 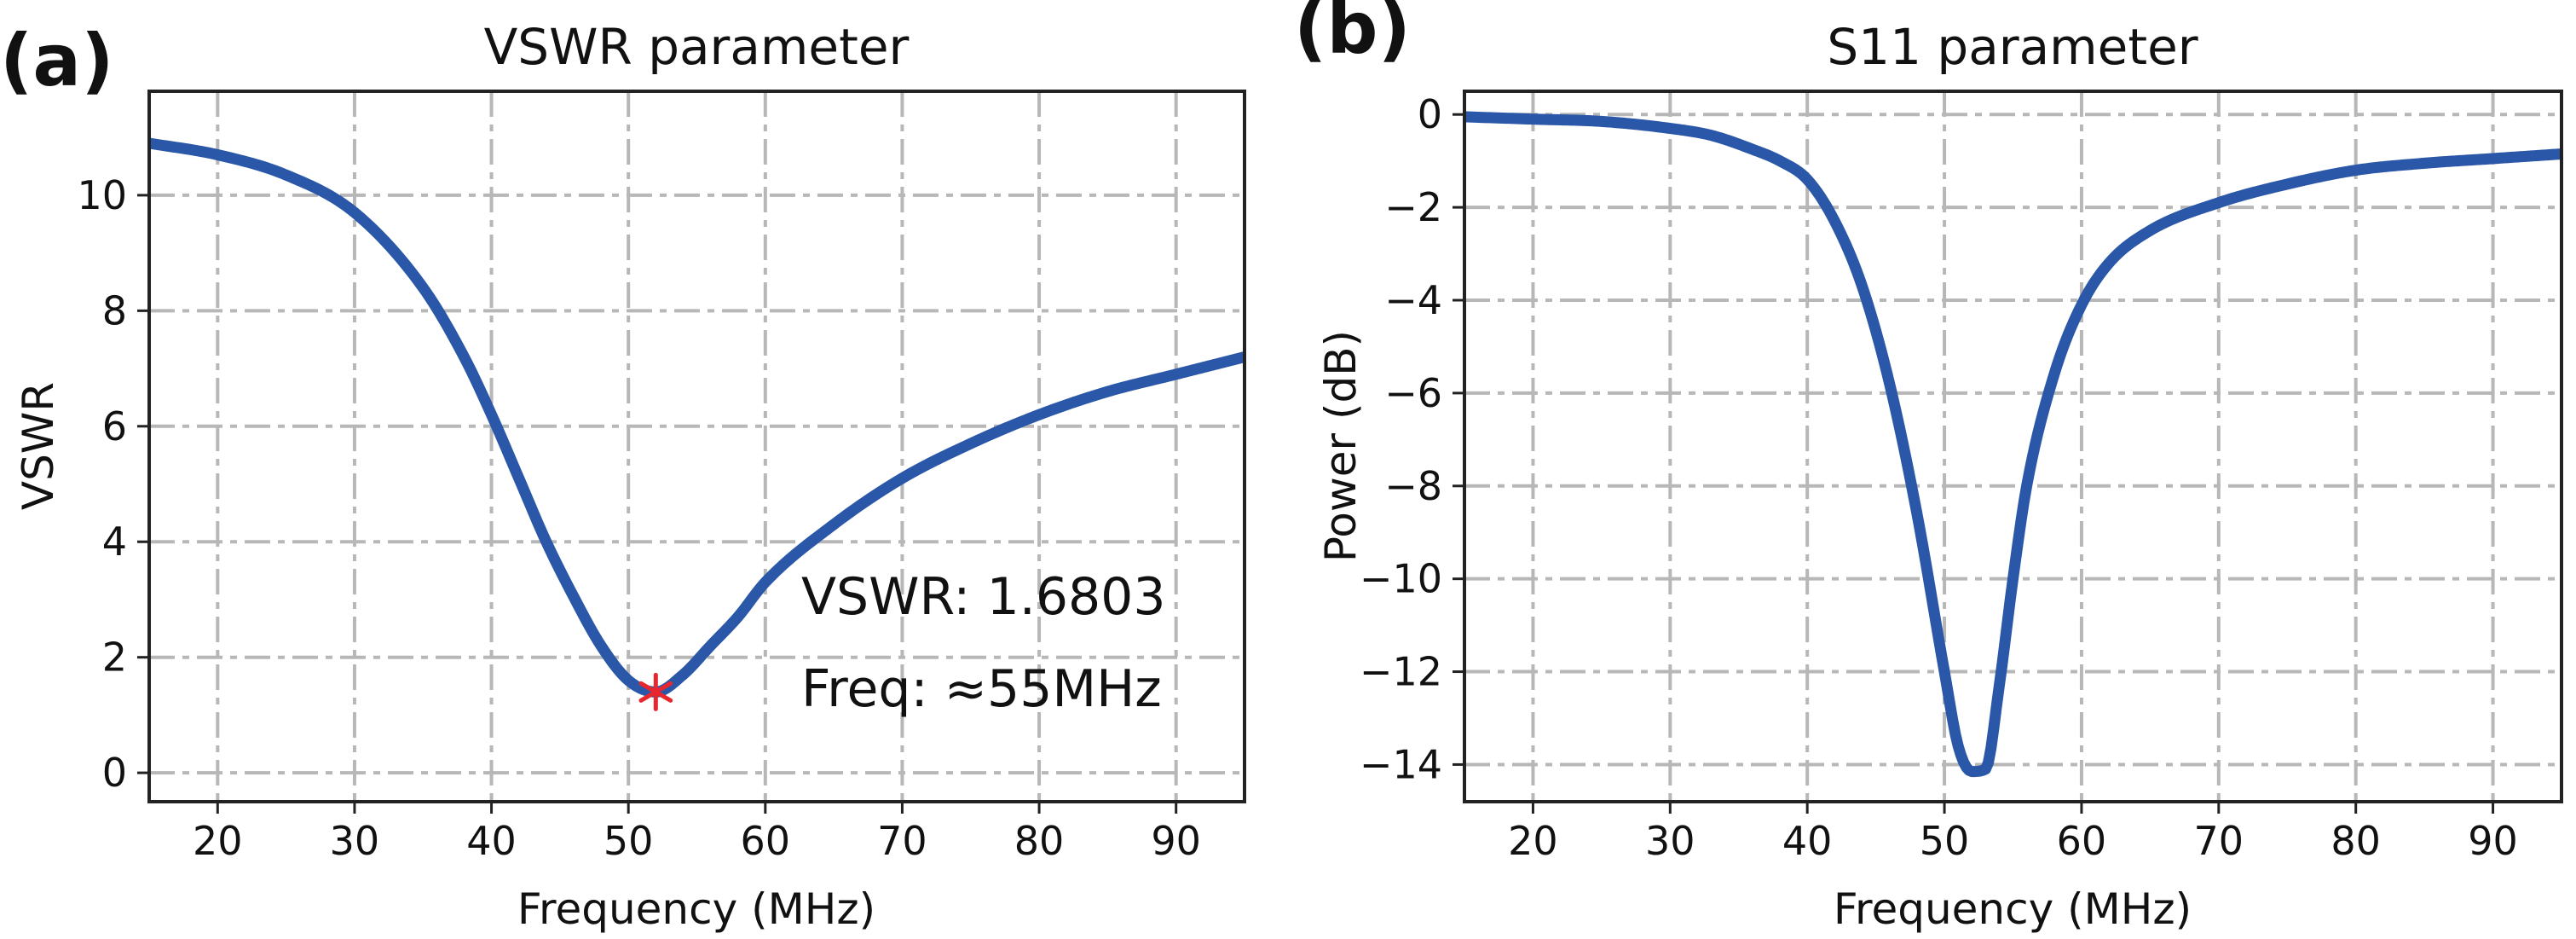 I want to click on y-tick-label: −4, so click(x=1413, y=300).